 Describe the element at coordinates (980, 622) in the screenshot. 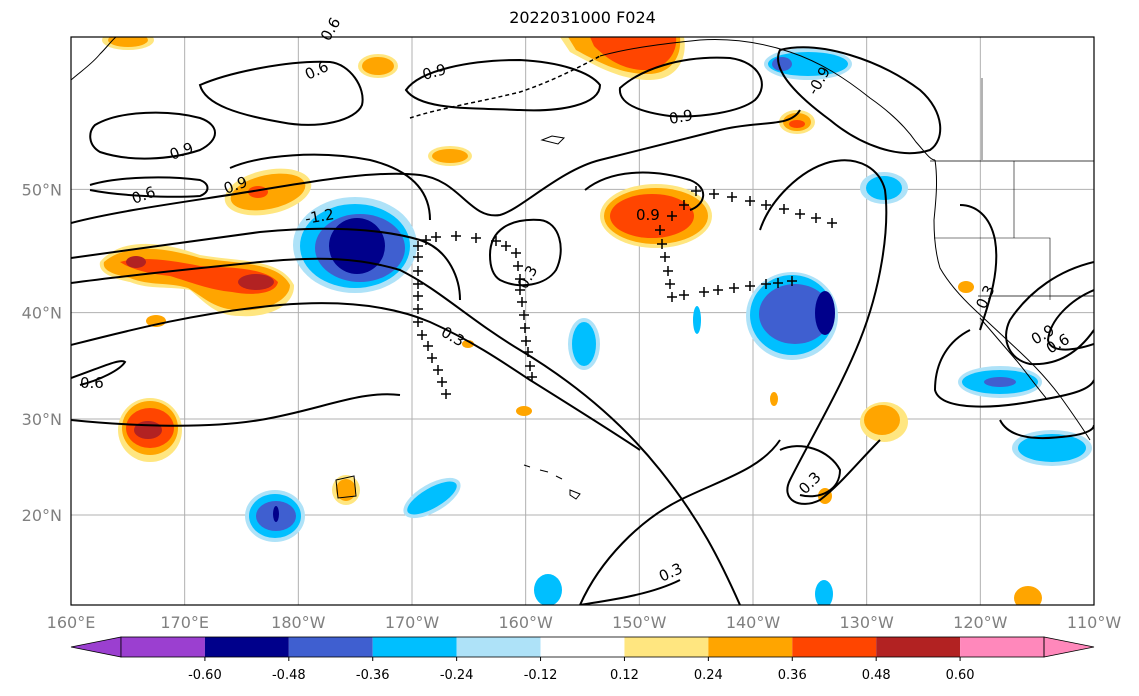

I see `longitude-tick-label: 120°W` at that location.